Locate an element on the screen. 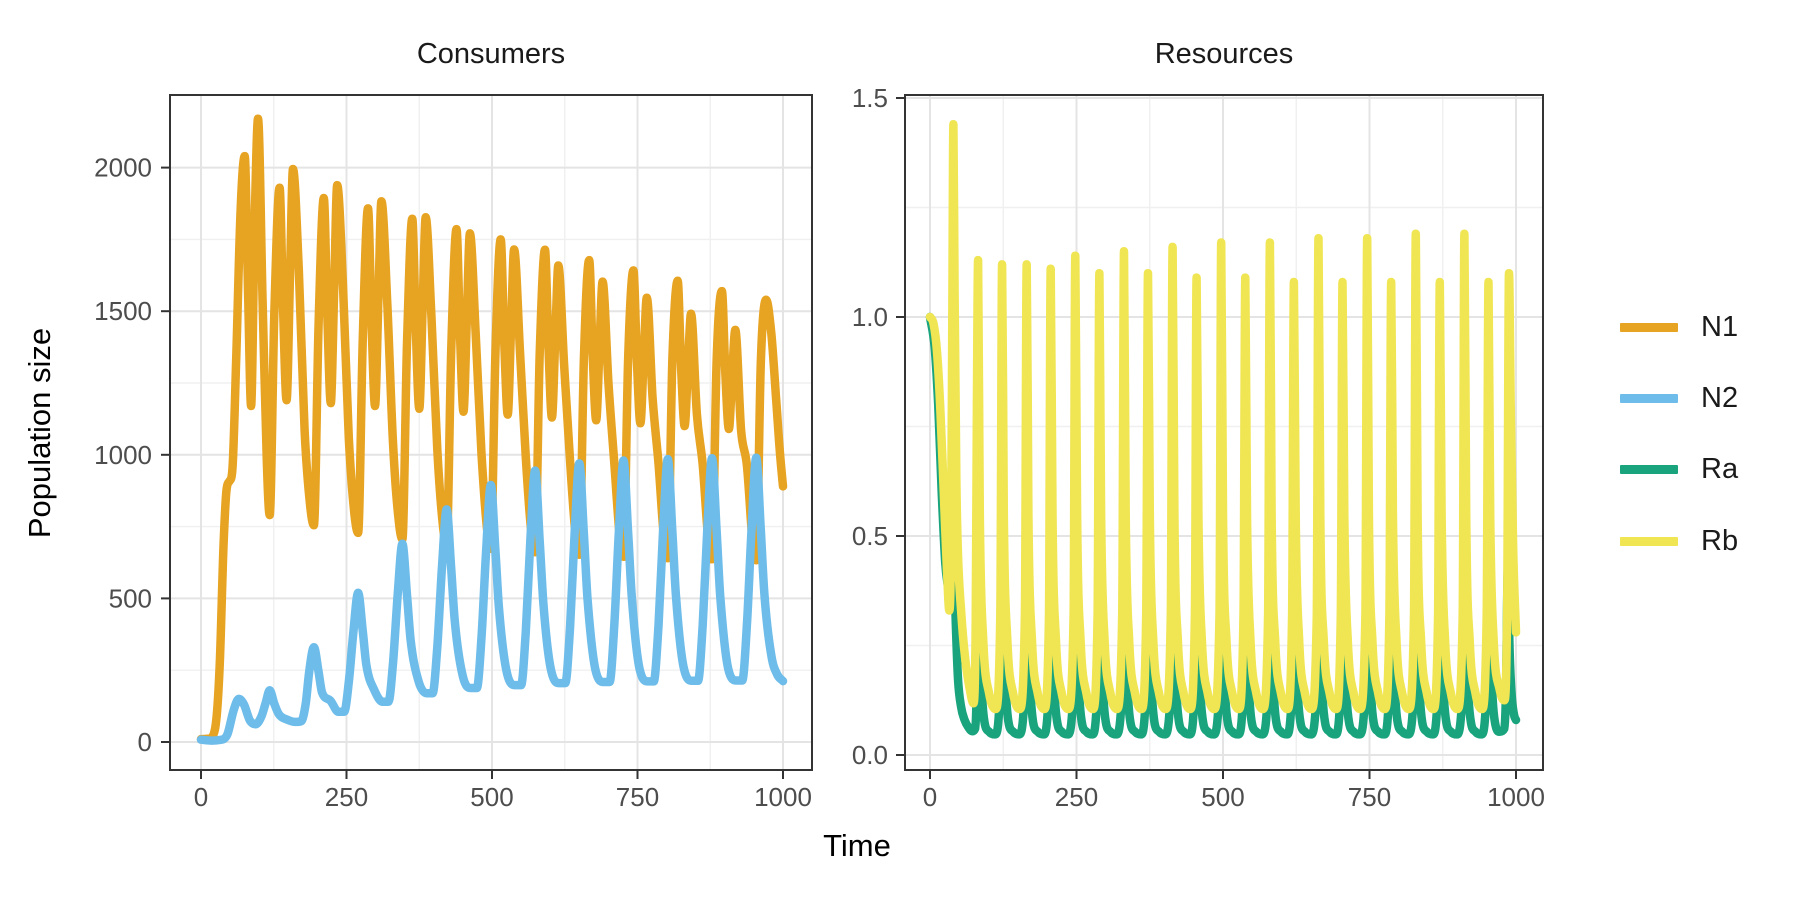 The image size is (1800, 900). y-tick-label: 2000 is located at coordinates (123, 168).